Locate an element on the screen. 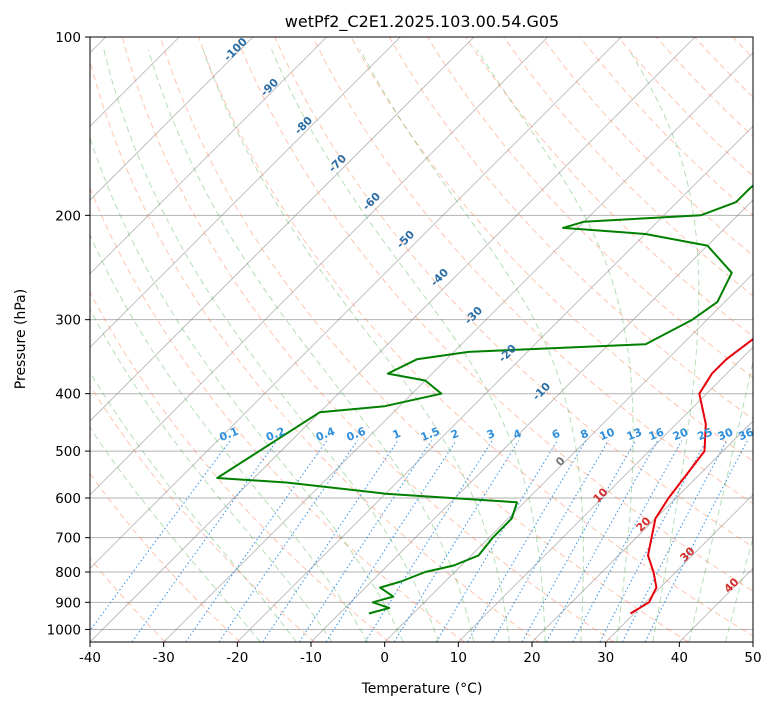 The image size is (775, 708). mixing-ratio-label: 0.1 is located at coordinates (228, 434).